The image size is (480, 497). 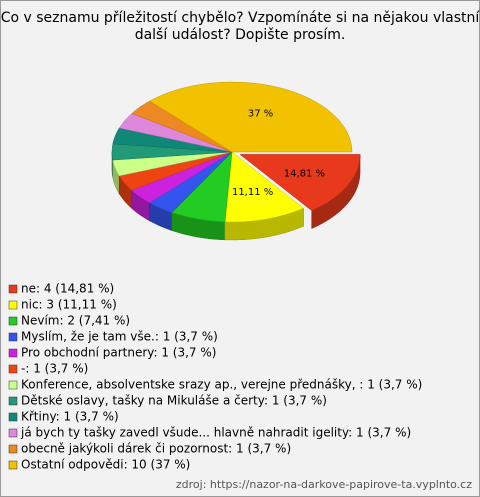 What do you see at coordinates (304, 173) in the screenshot?
I see `value-label: 14,81 %` at bounding box center [304, 173].